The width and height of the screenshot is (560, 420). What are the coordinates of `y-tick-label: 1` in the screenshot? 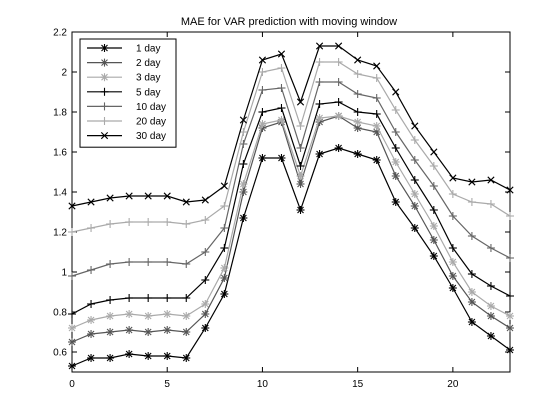 It's located at (64, 273).